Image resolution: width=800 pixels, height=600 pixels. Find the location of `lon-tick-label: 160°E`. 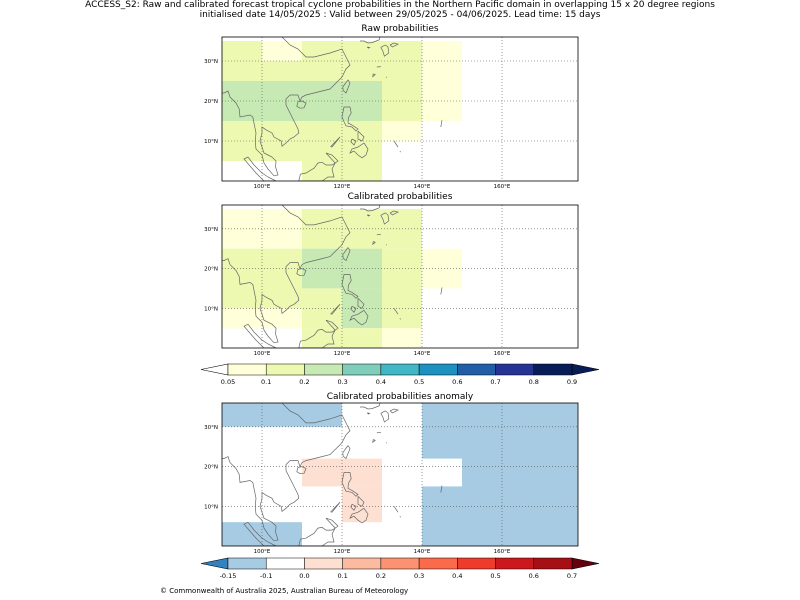

lon-tick-label: 160°E is located at coordinates (502, 552).